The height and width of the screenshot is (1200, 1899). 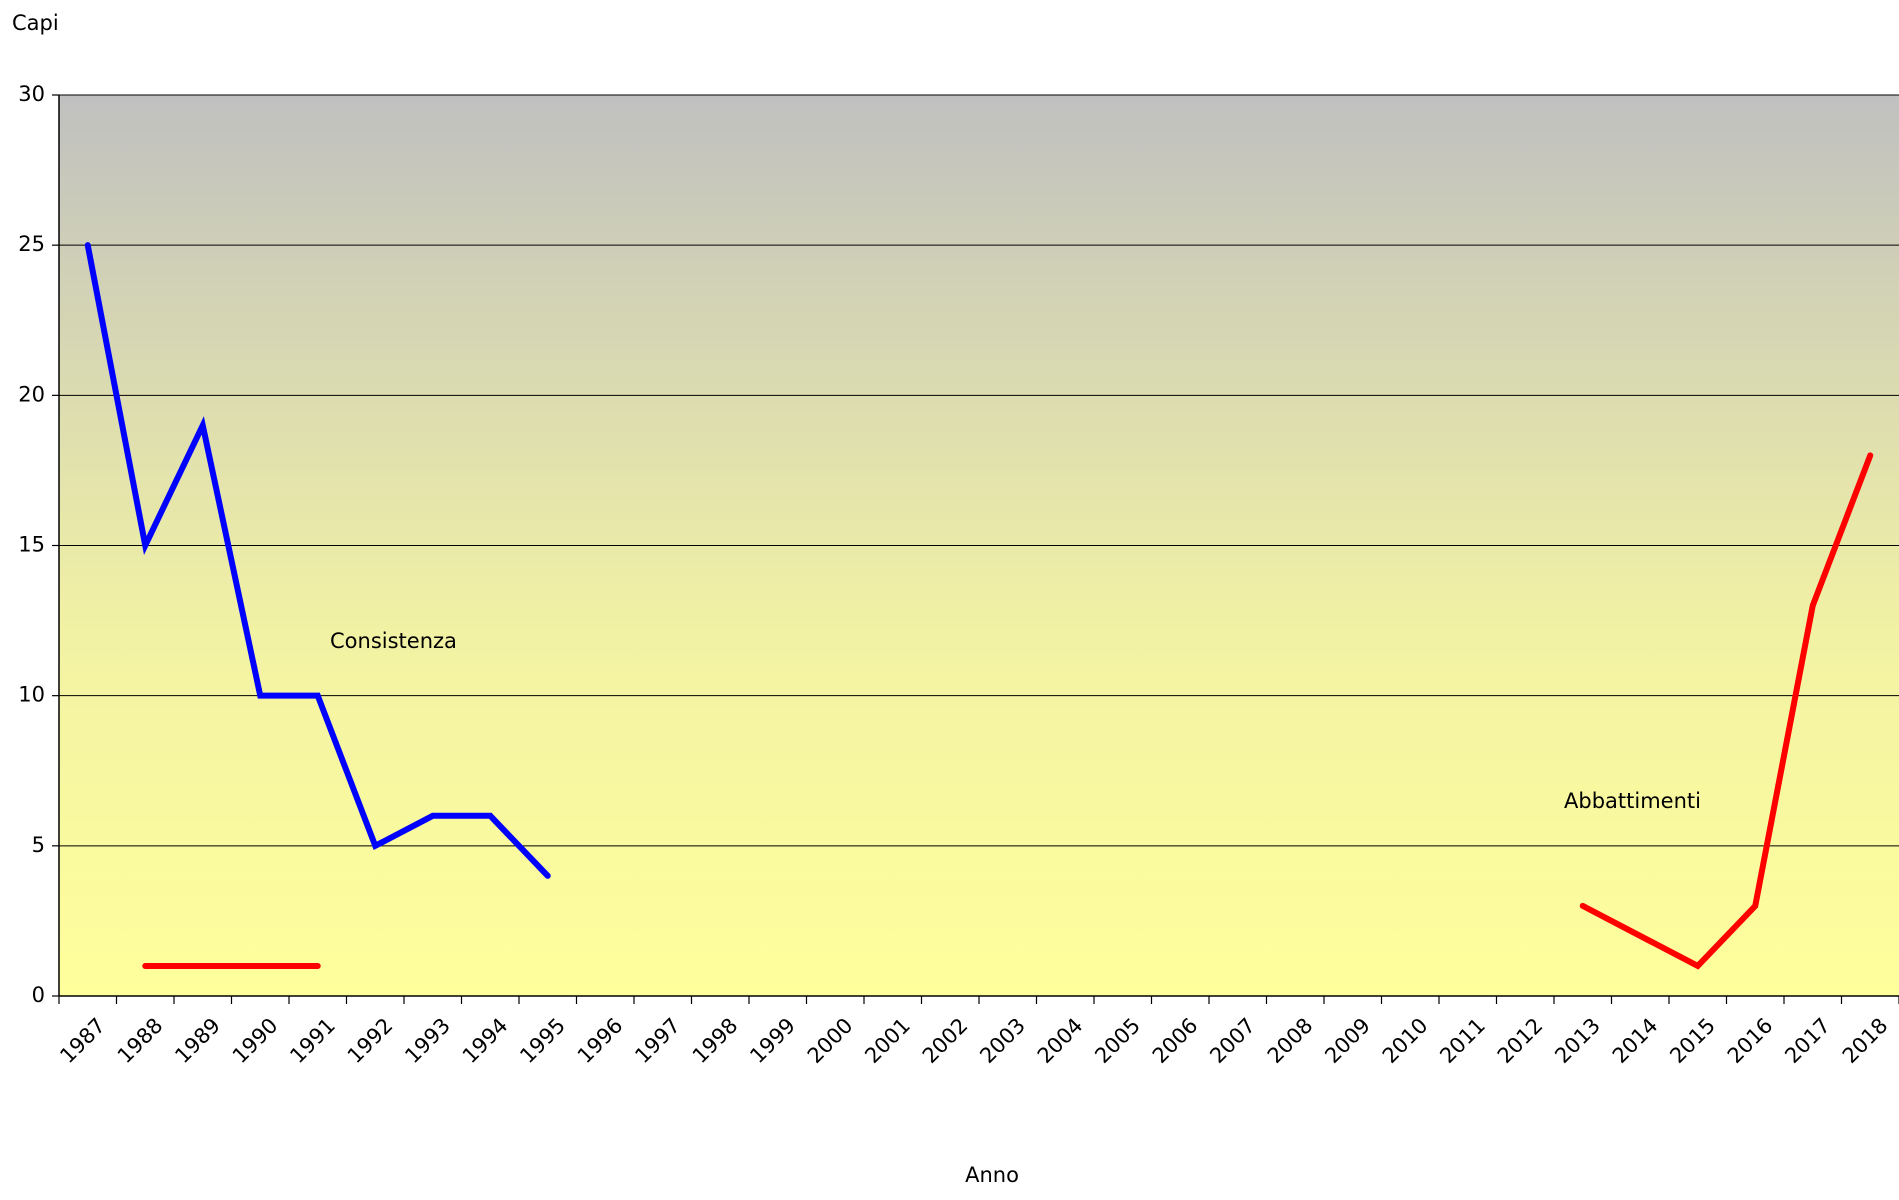 What do you see at coordinates (31, 94) in the screenshot?
I see `y-tick-label: 30` at bounding box center [31, 94].